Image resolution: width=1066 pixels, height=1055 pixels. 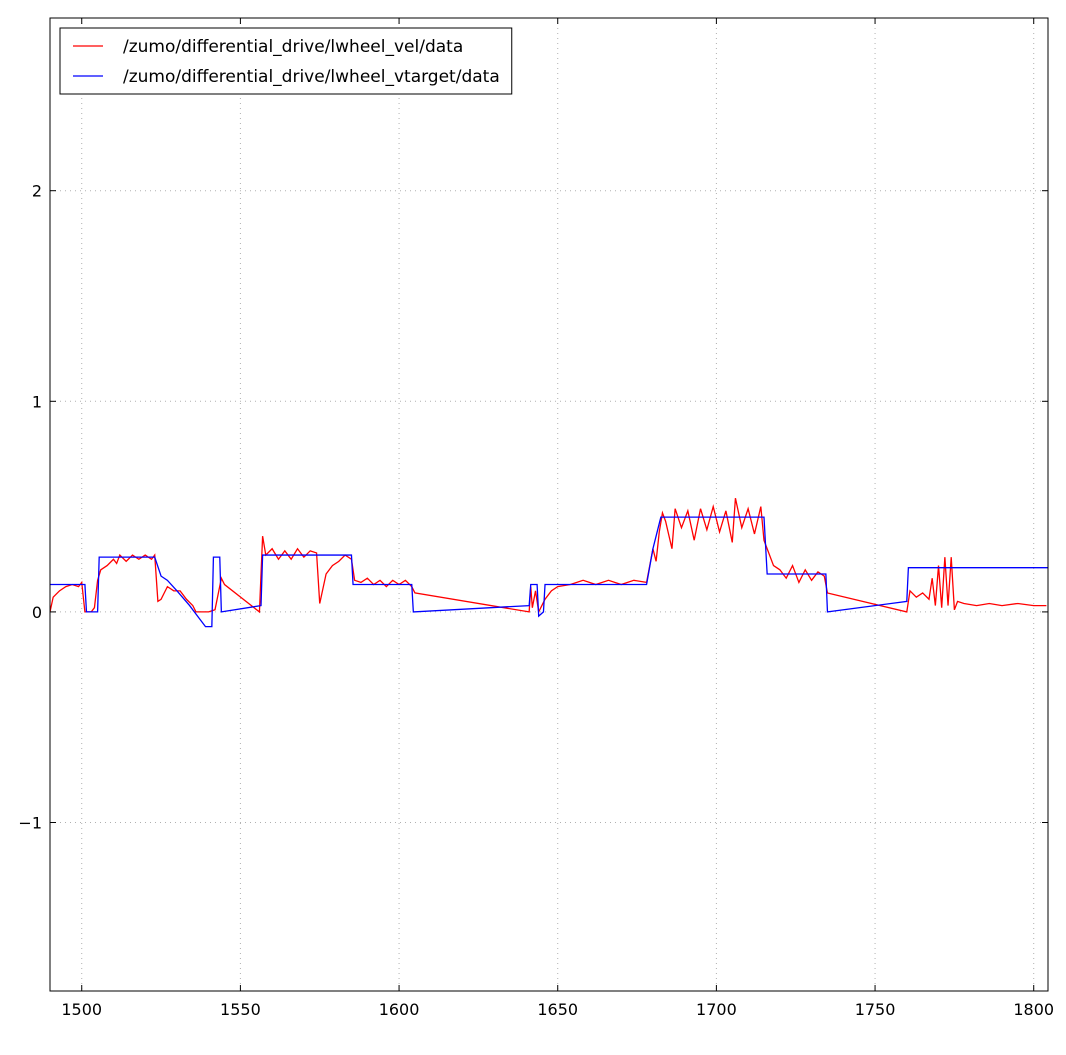 I want to click on x-tick-label: 1700, so click(x=716, y=1009).